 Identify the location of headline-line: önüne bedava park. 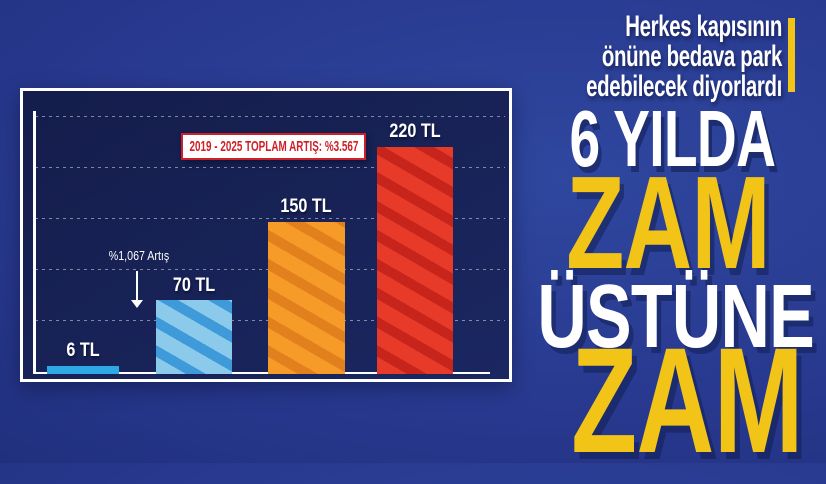
(691, 56).